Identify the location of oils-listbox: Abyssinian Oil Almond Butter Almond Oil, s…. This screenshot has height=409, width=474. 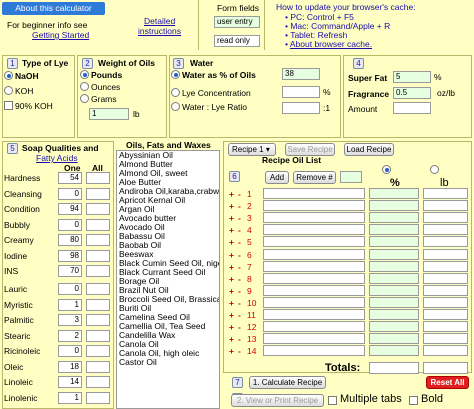
(168, 279).